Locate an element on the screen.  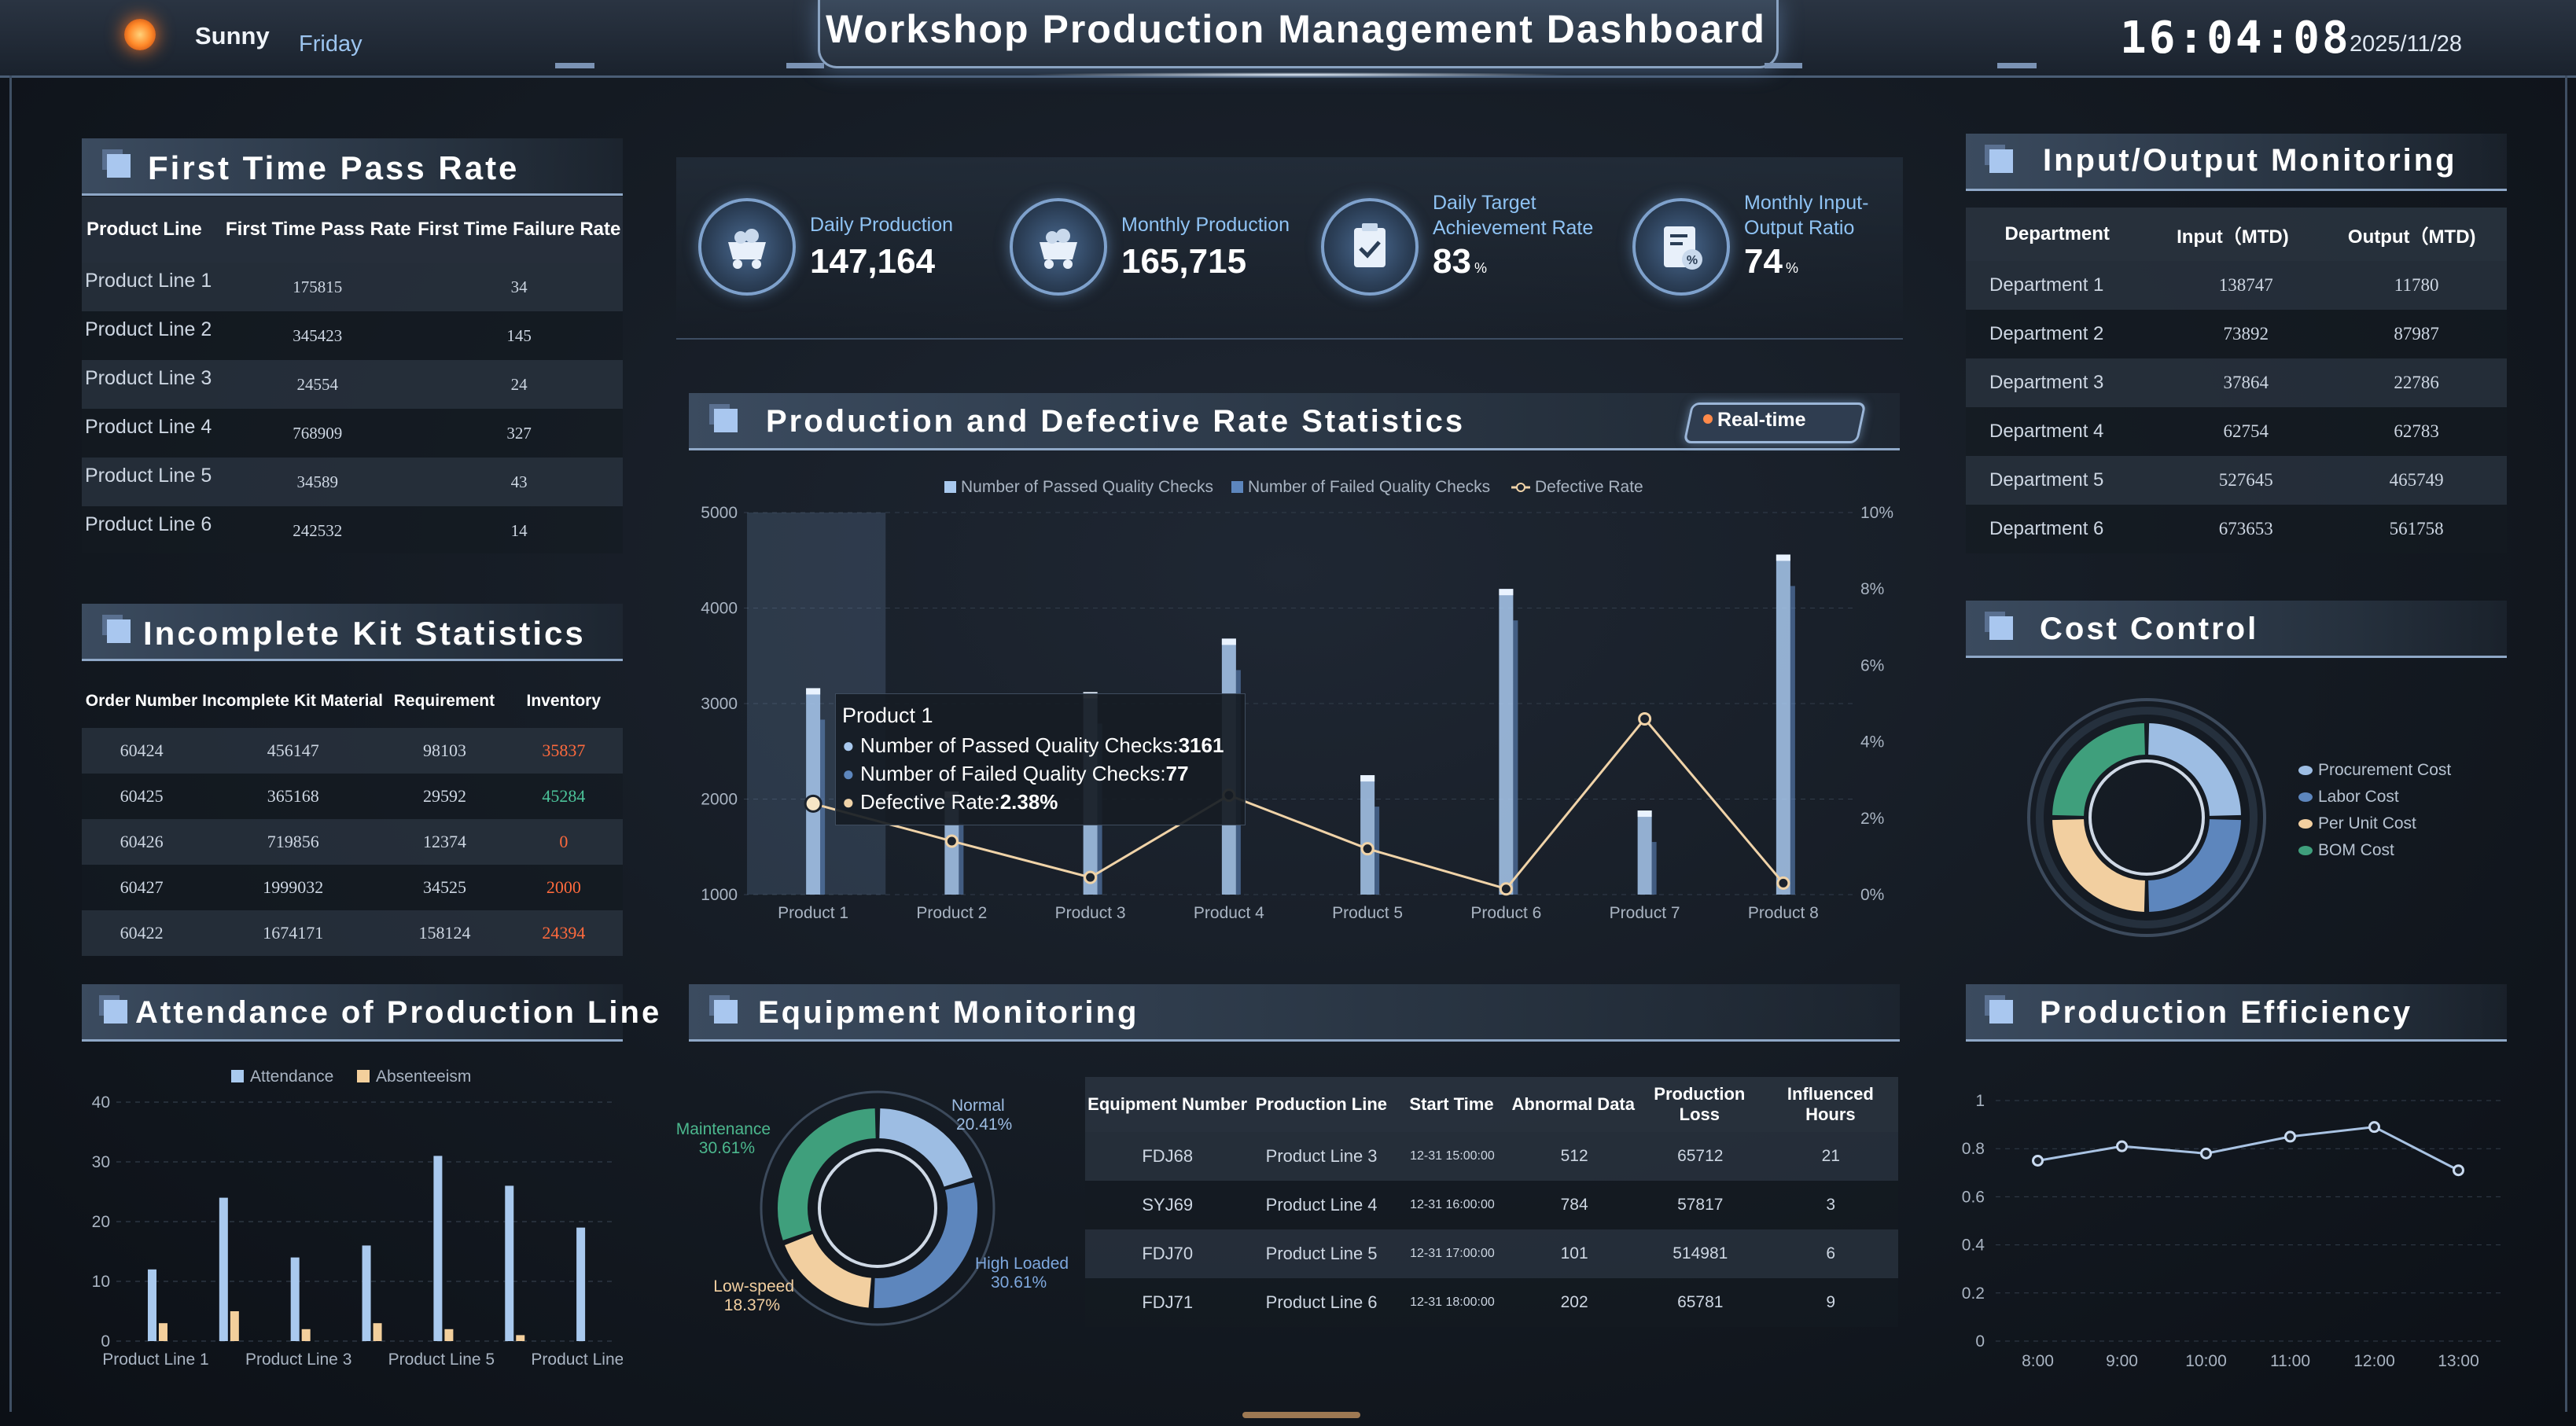
y-tick-label: 30 is located at coordinates (101, 1162).